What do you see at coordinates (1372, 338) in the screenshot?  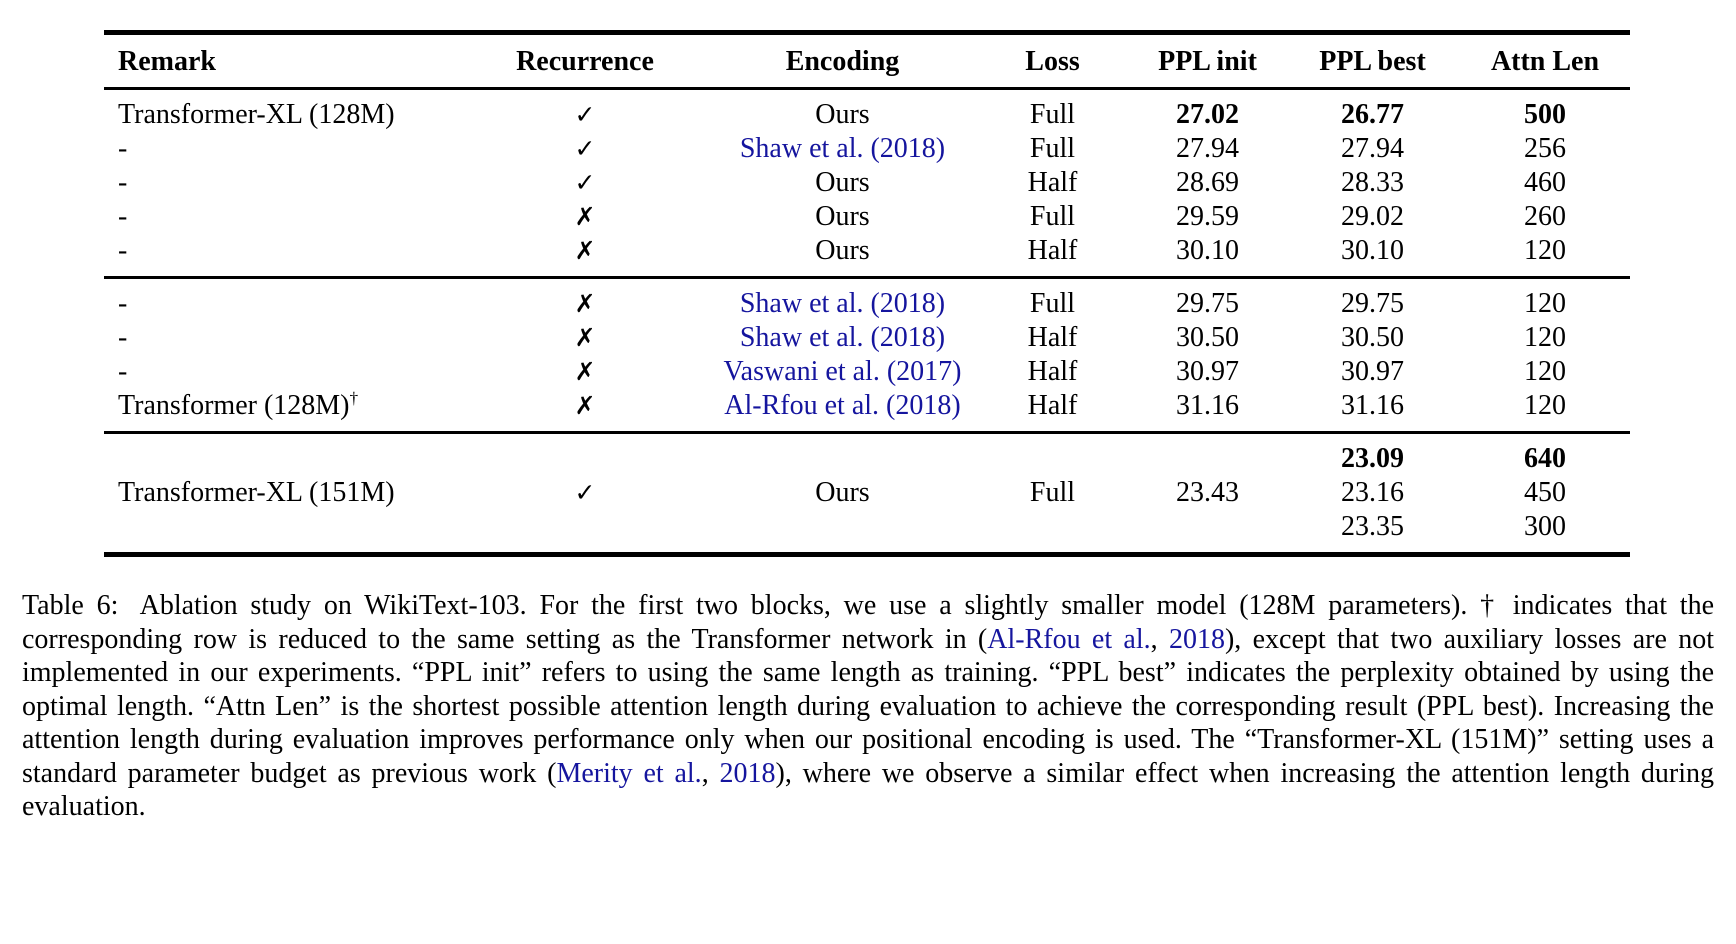 I see `cell-ppl-best: 30.50` at bounding box center [1372, 338].